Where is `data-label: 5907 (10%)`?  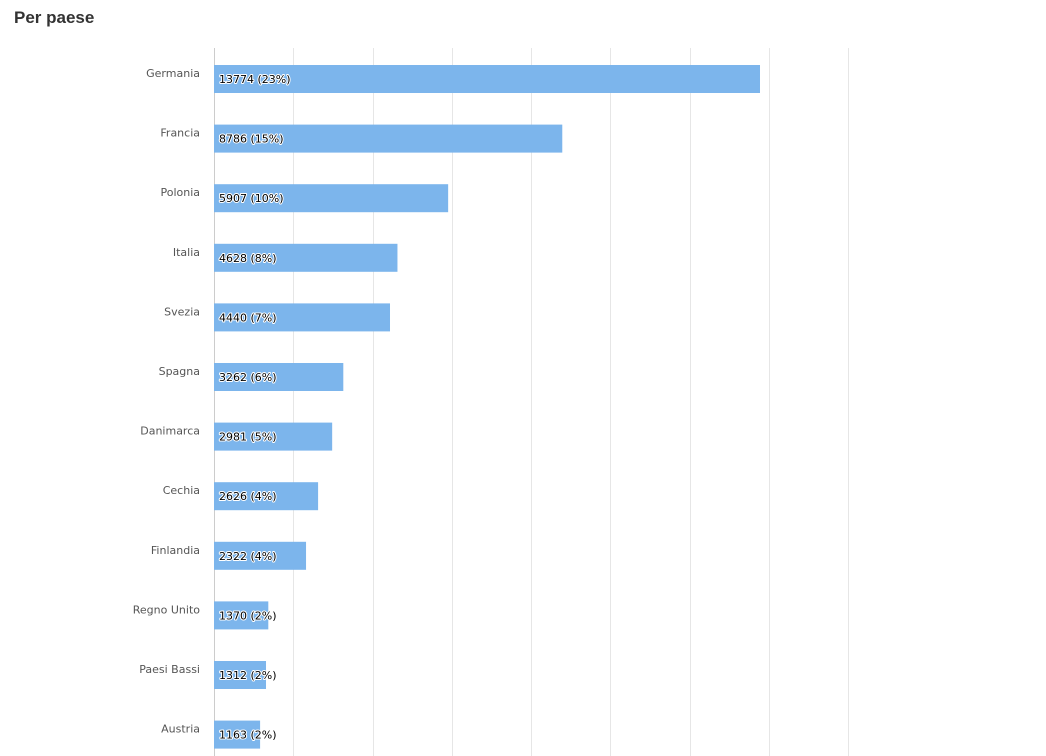
data-label: 5907 (10%) is located at coordinates (251, 198).